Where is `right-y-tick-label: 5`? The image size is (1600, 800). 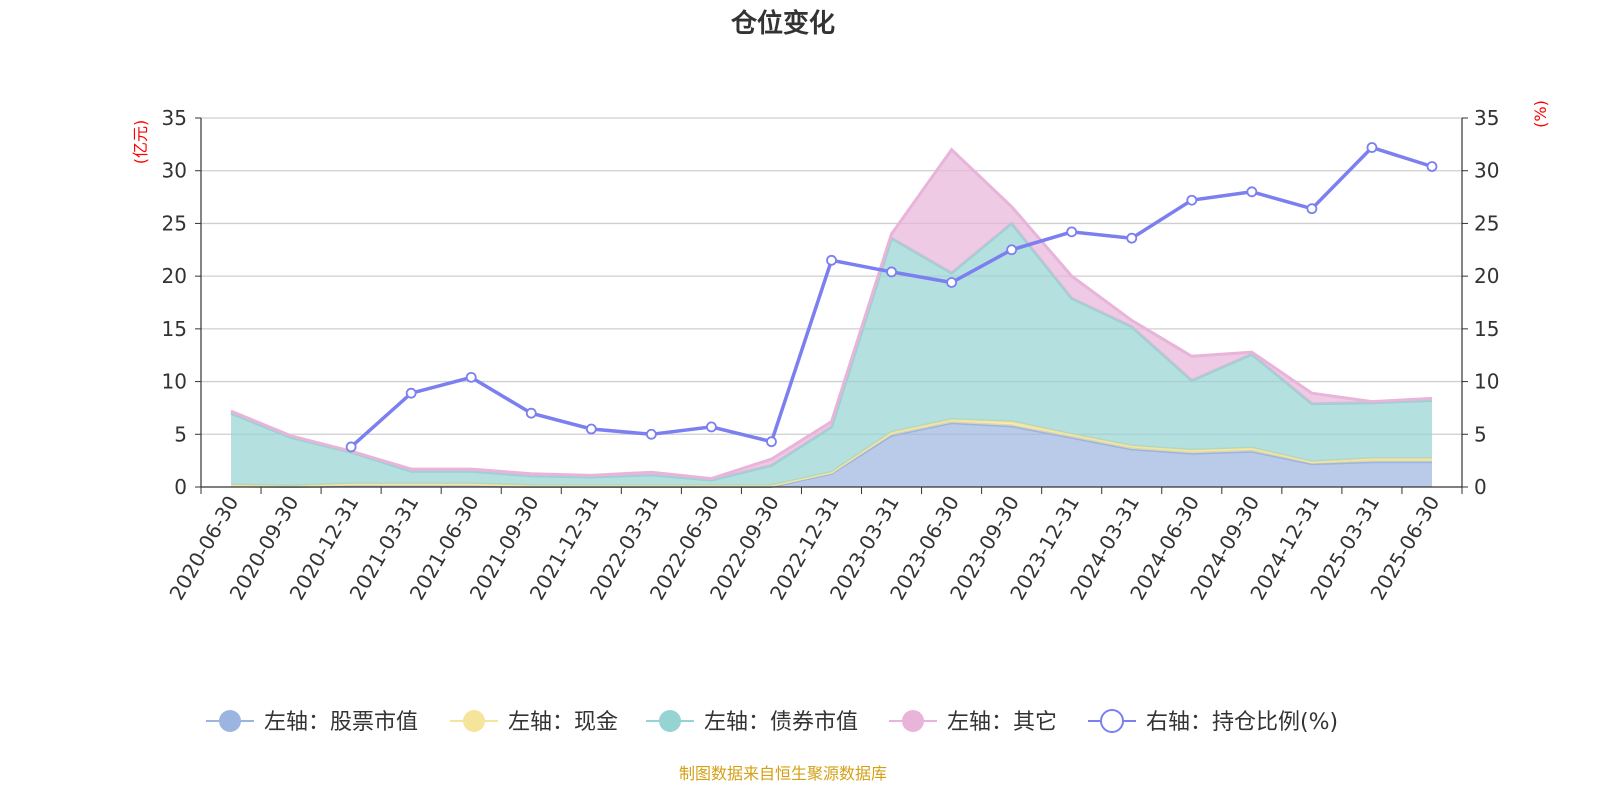 right-y-tick-label: 5 is located at coordinates (1480, 434).